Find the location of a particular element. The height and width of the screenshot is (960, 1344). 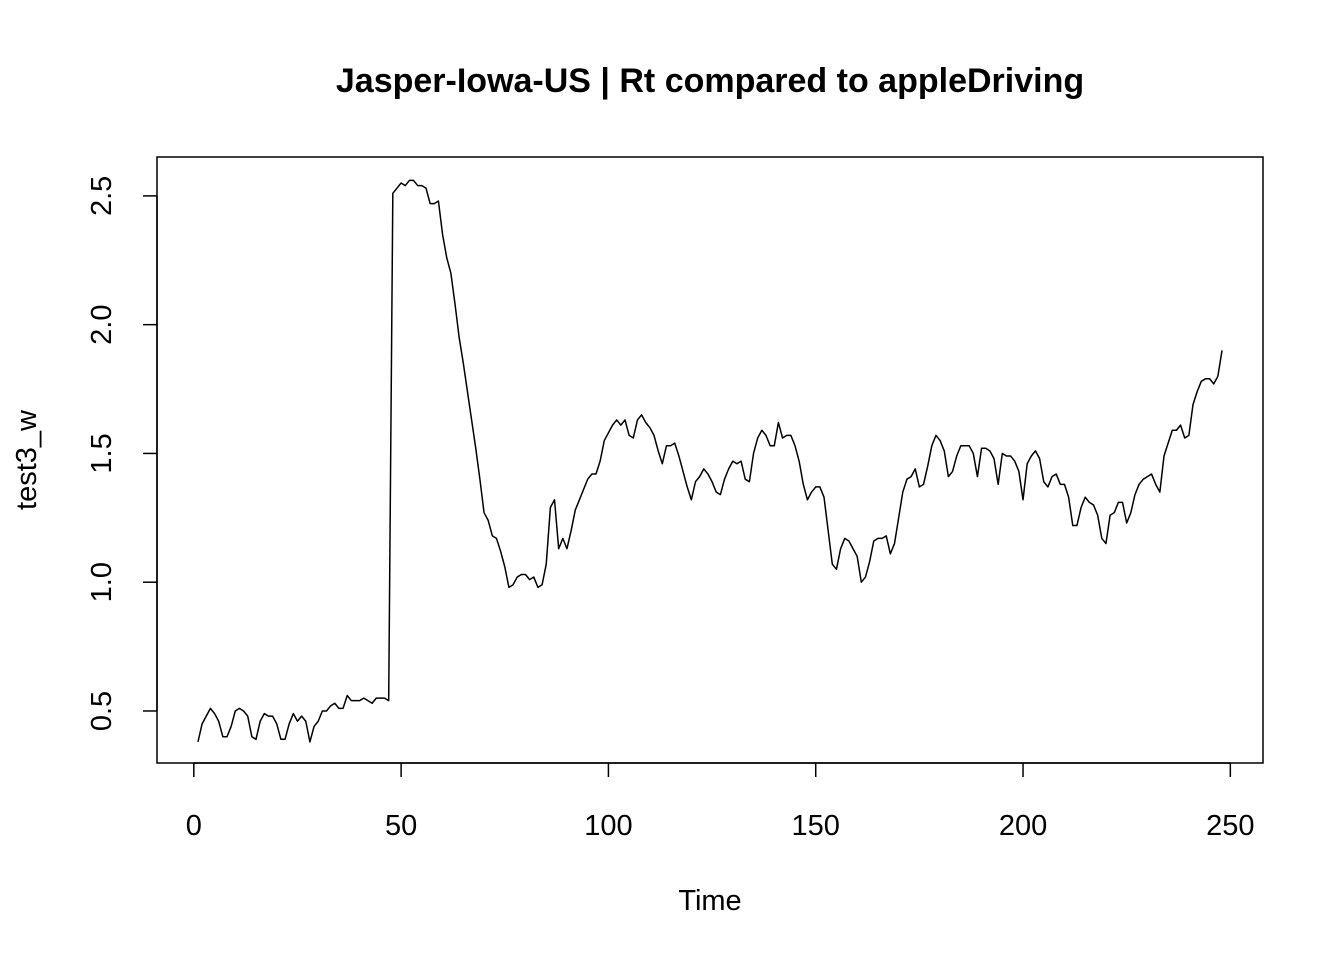

y-axis-label: test3_w is located at coordinates (27, 459).